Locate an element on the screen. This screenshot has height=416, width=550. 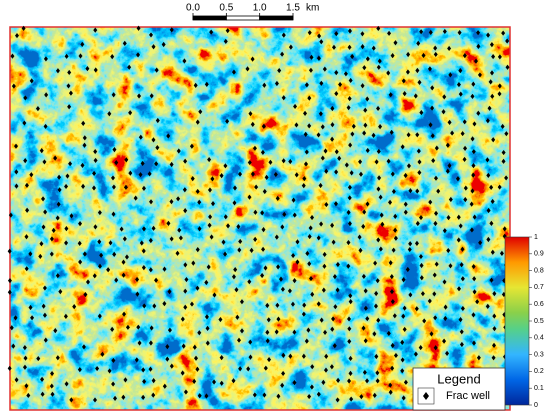
colorbar-label: 0.5 is located at coordinates (539, 321).